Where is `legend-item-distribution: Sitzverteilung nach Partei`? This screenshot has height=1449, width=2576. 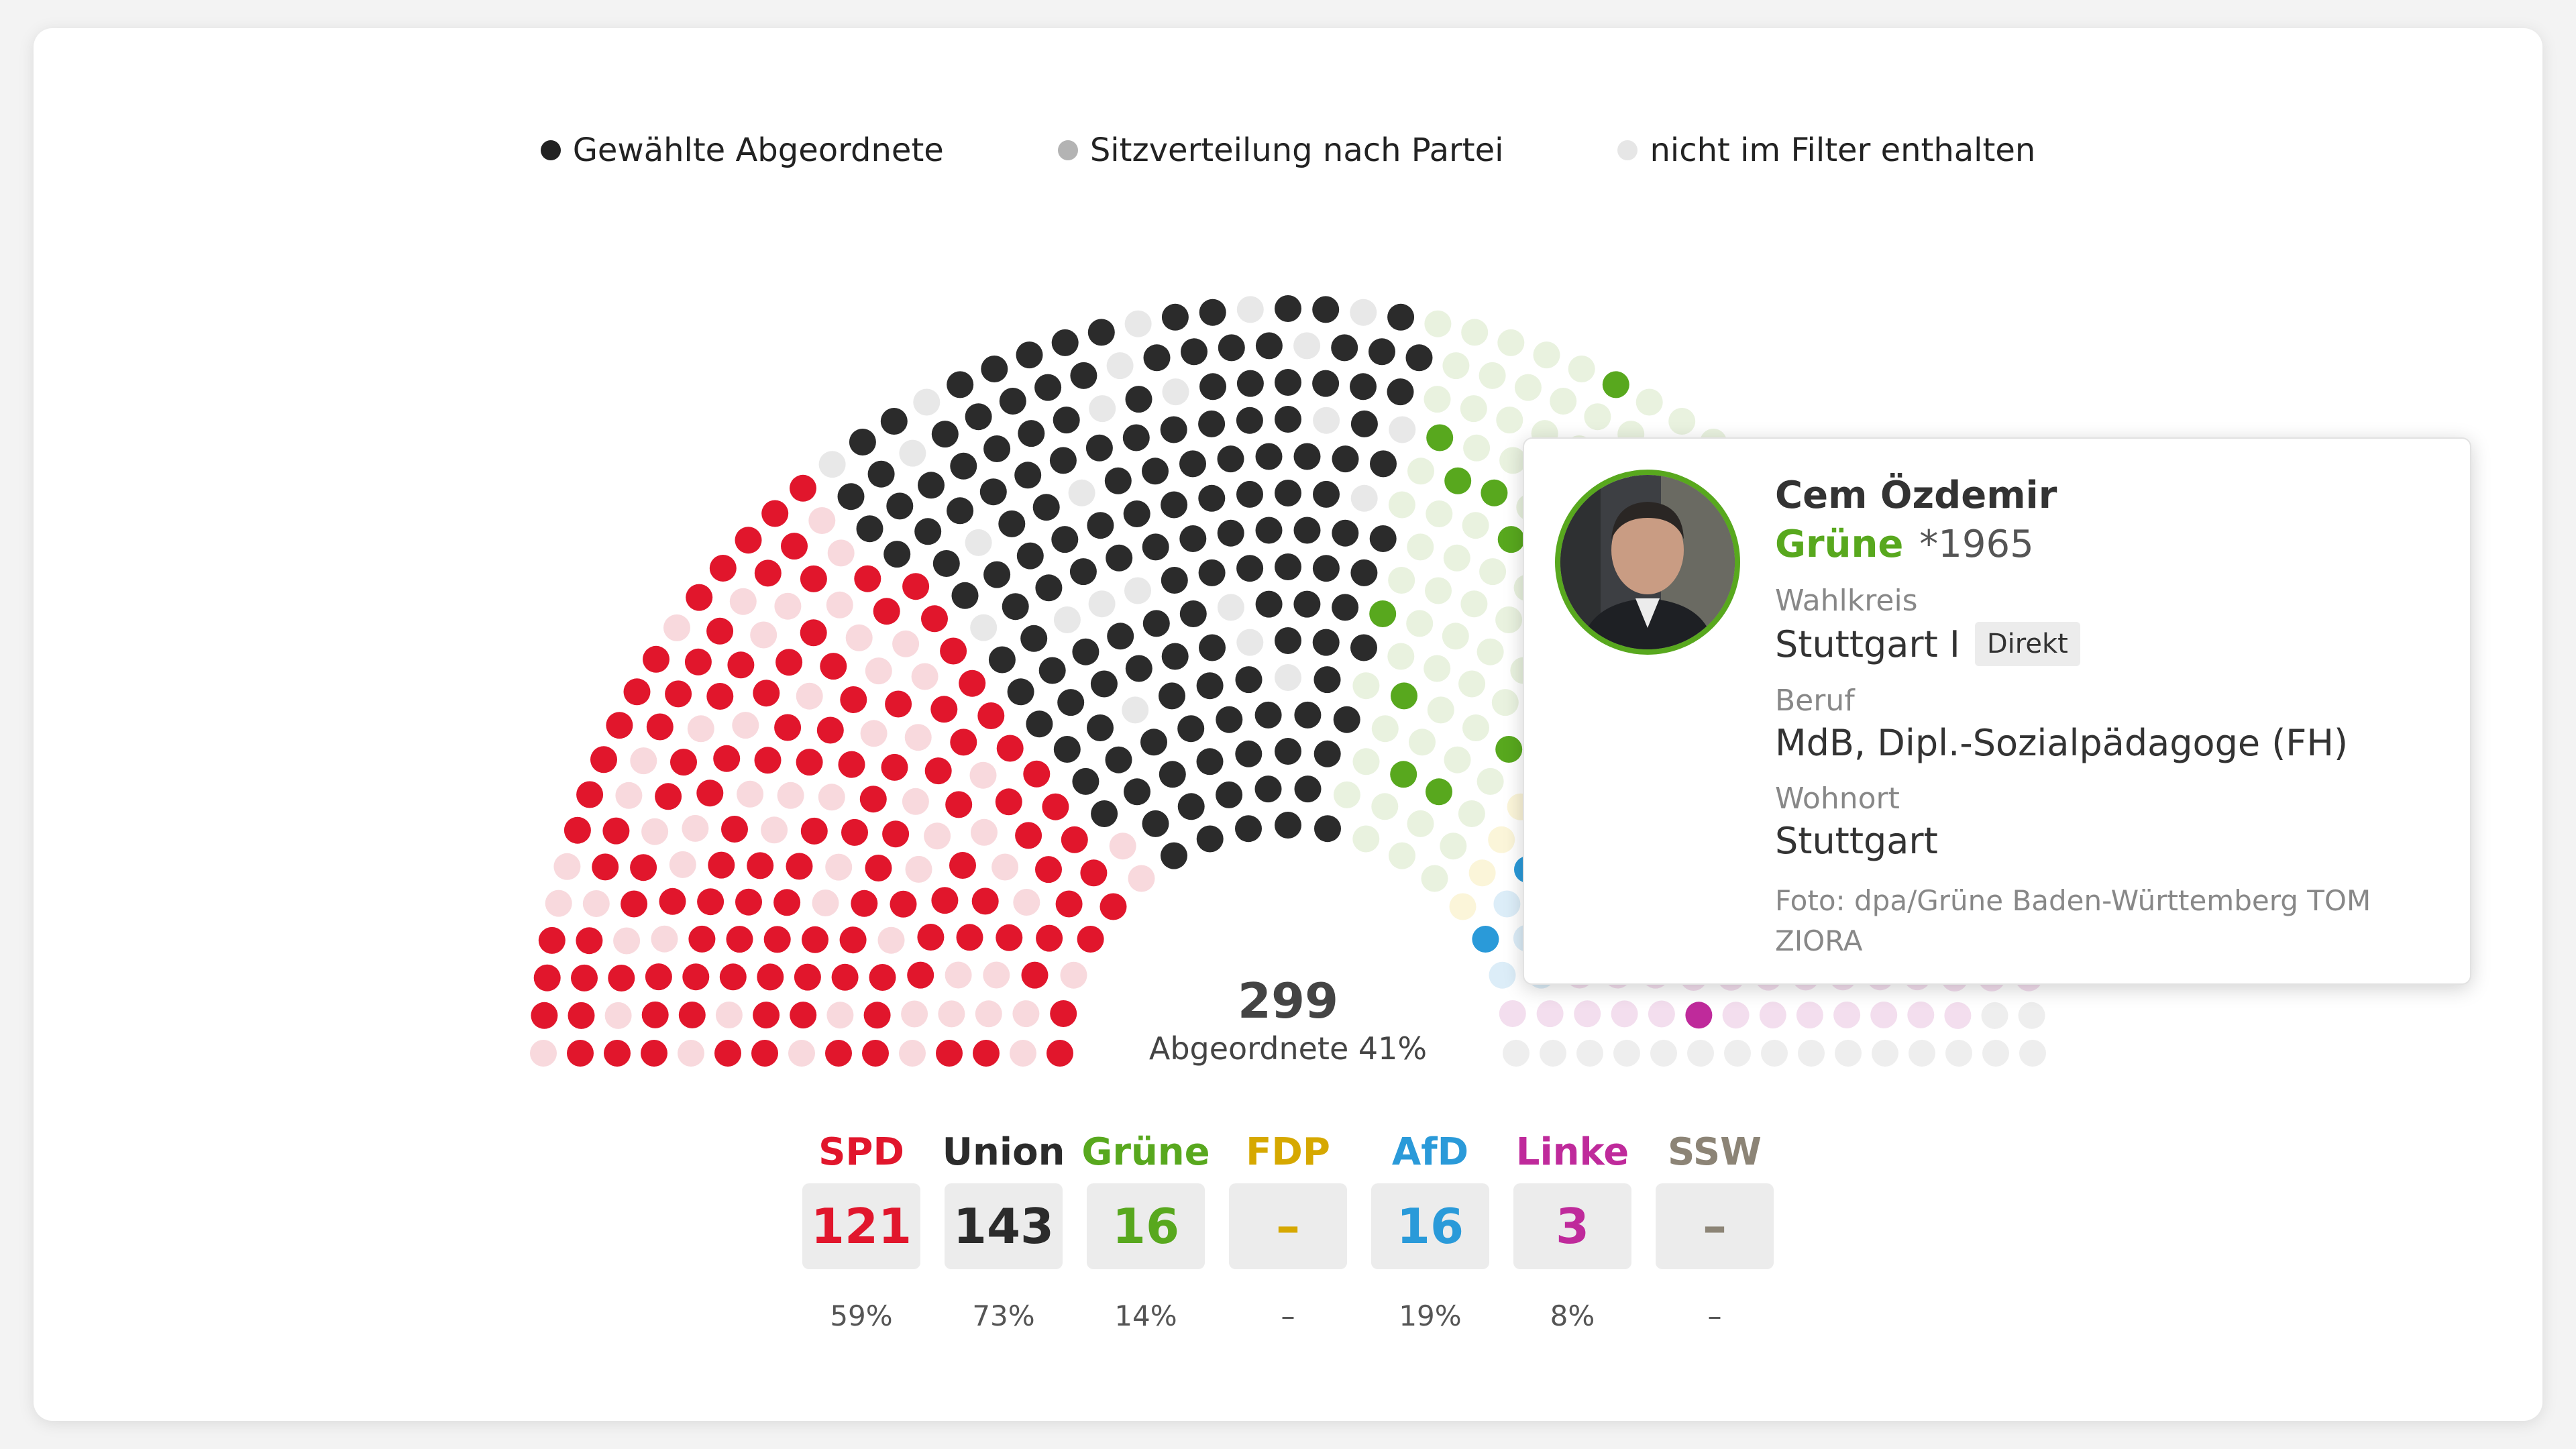 legend-item-distribution: Sitzverteilung nach Partei is located at coordinates (1280, 150).